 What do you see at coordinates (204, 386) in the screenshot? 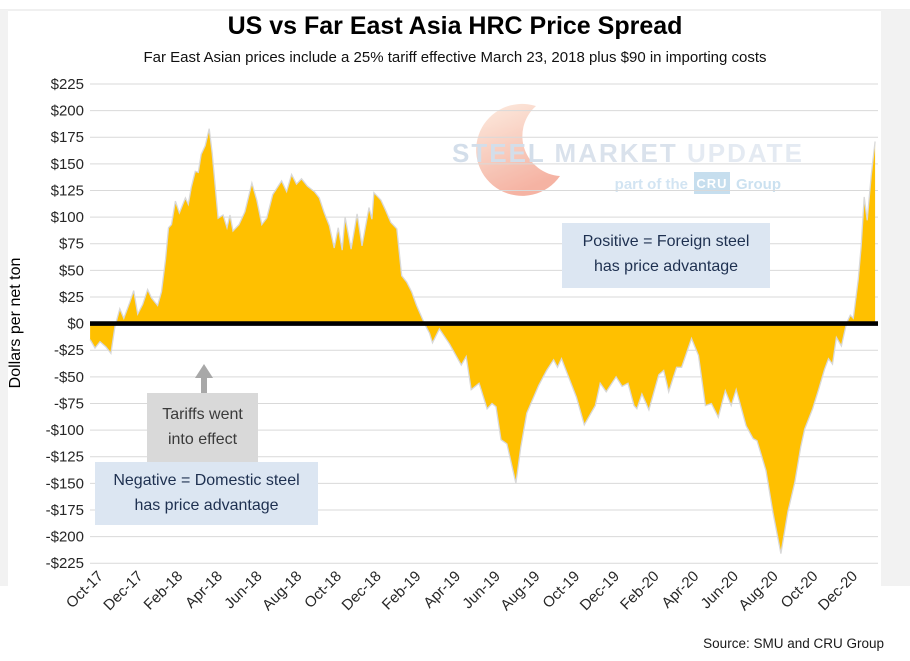
I see `up-arrow-icon` at bounding box center [204, 386].